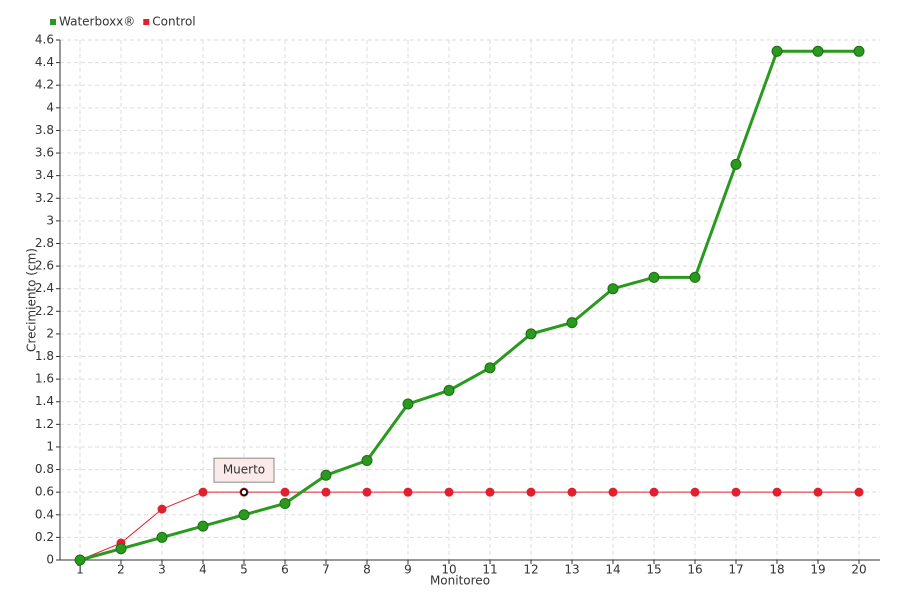 This screenshot has width=900, height=604. Describe the element at coordinates (408, 570) in the screenshot. I see `x-tick-label: 9` at that location.